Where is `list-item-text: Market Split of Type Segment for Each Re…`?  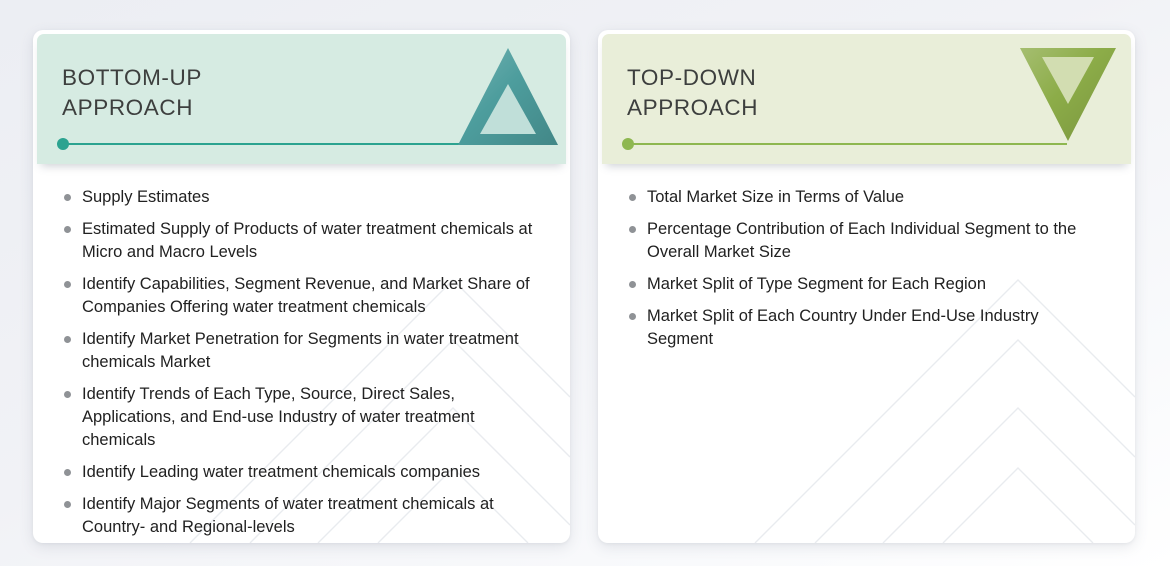 list-item-text: Market Split of Type Segment for Each Re… is located at coordinates (817, 284).